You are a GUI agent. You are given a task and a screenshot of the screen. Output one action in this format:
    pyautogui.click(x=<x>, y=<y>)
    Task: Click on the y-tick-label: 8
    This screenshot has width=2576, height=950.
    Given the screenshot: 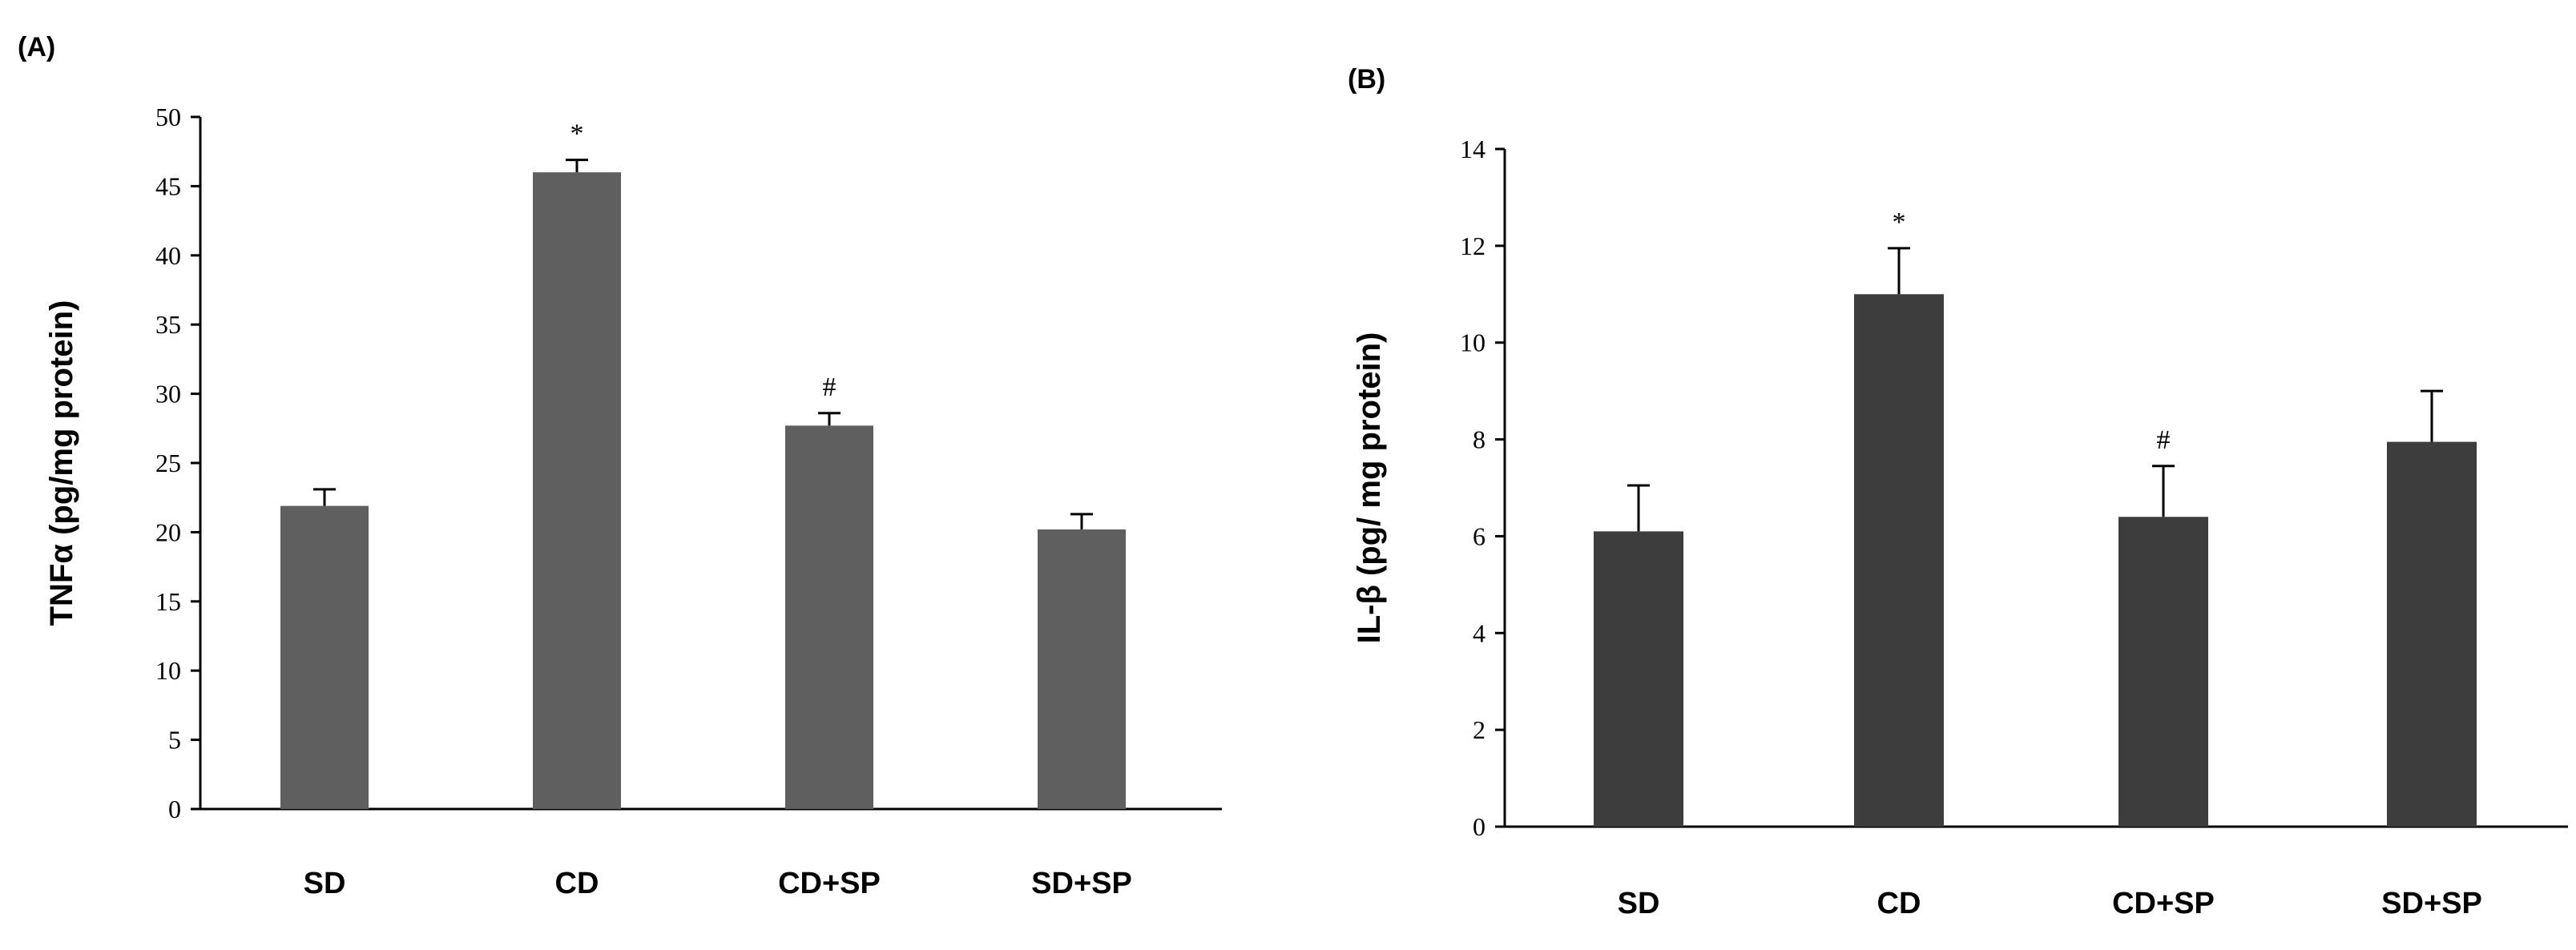 What is the action you would take?
    pyautogui.click(x=1479, y=440)
    